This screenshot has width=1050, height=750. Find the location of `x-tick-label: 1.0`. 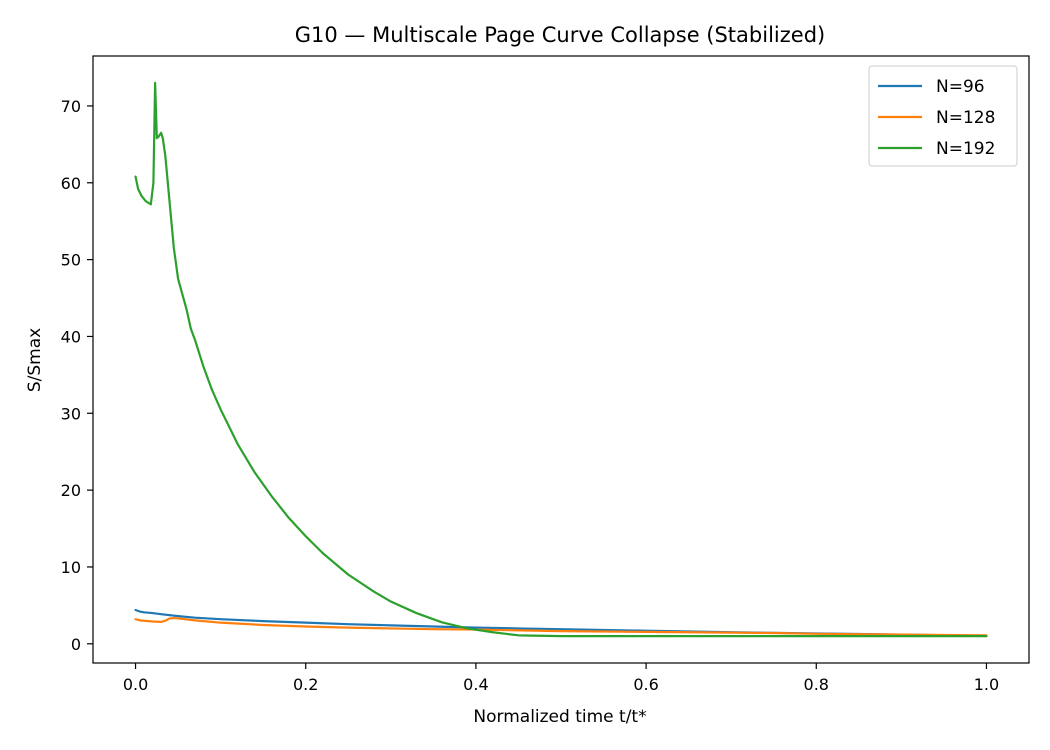

x-tick-label: 1.0 is located at coordinates (986, 684).